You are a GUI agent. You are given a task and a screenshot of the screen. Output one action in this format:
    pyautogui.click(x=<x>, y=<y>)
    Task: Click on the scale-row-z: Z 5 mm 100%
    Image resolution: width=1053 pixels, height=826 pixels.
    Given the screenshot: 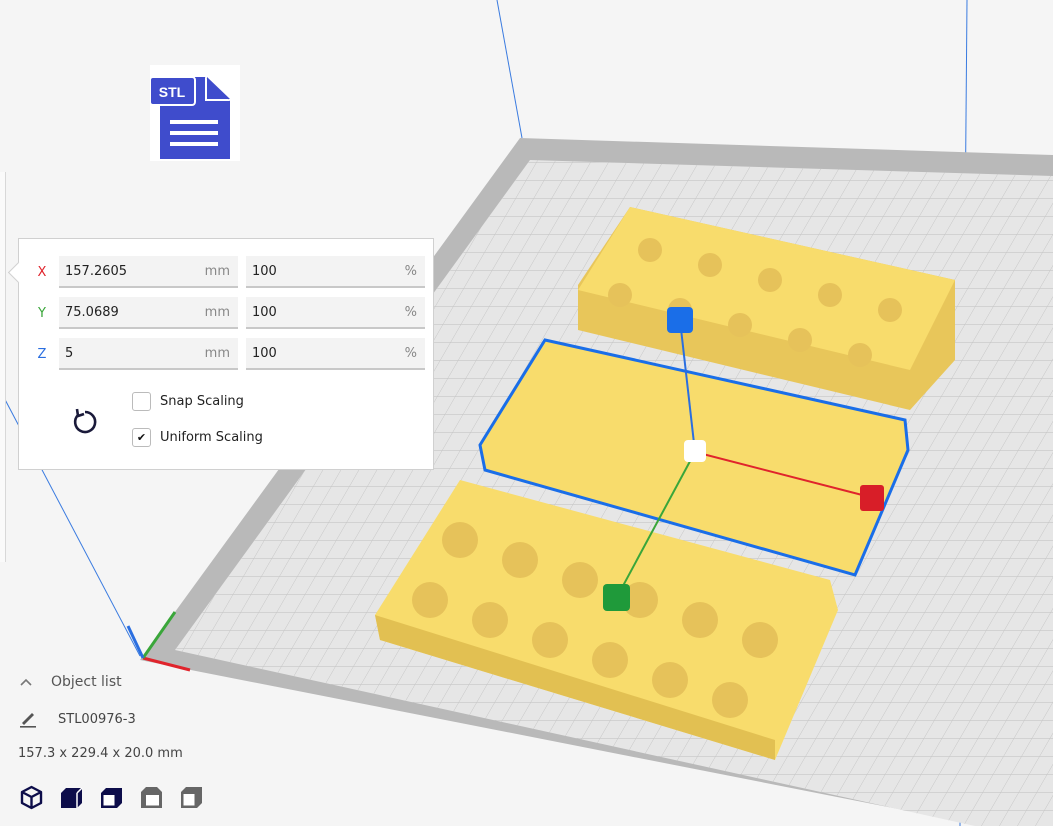 What is the action you would take?
    pyautogui.click(x=228, y=354)
    